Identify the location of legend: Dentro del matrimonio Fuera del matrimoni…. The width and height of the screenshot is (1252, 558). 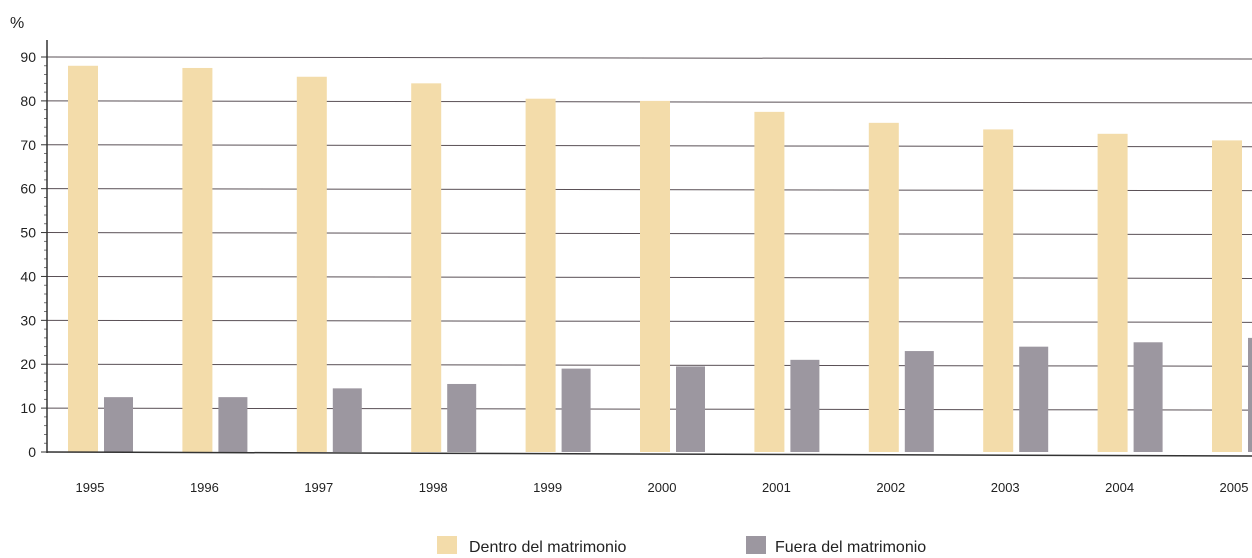
(681, 546).